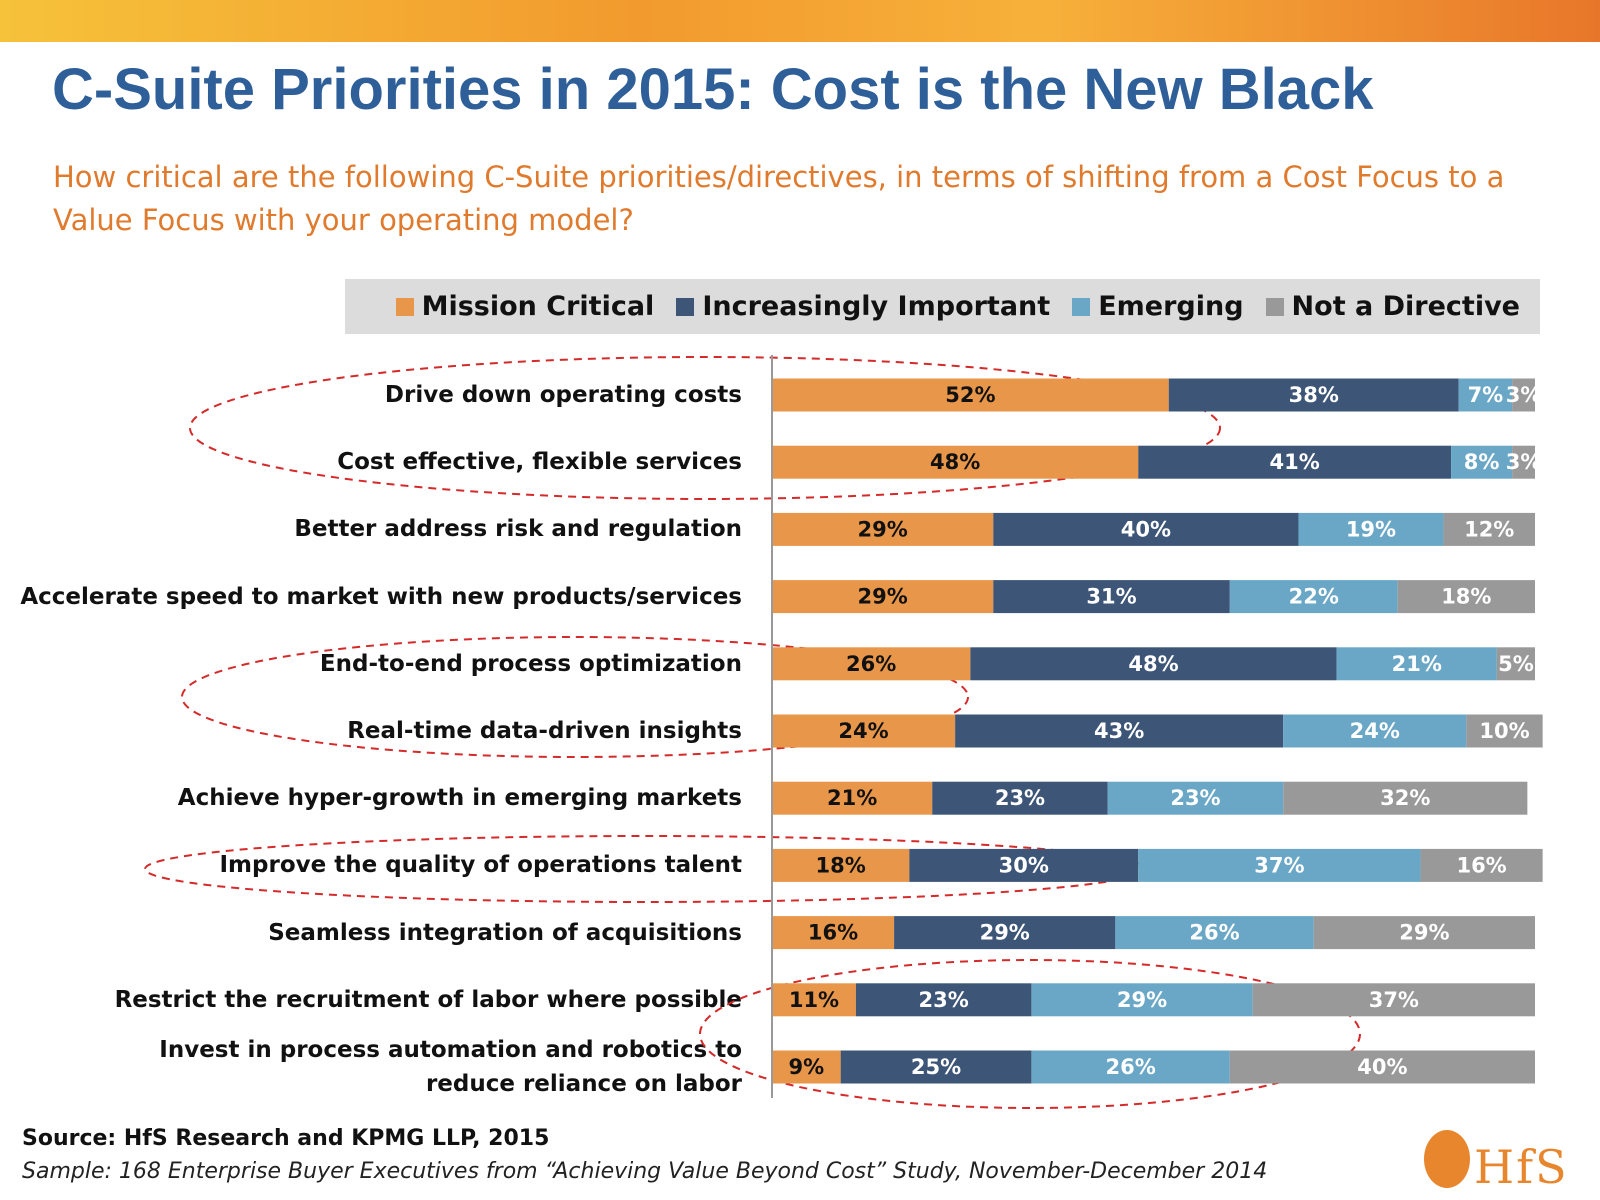 This screenshot has height=1200, width=1600. I want to click on data-label: 7%, so click(1486, 395).